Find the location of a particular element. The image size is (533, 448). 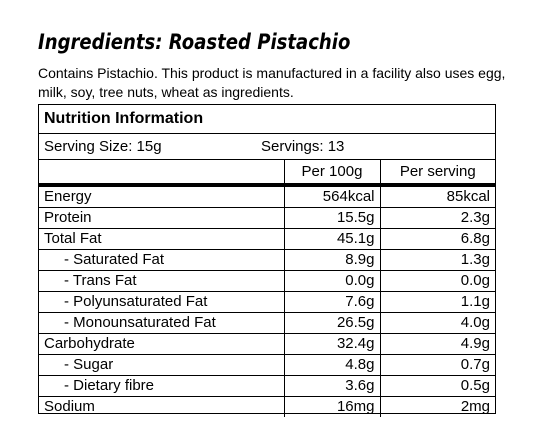

nutrient-label: - Saturated Fat is located at coordinates (161, 260).